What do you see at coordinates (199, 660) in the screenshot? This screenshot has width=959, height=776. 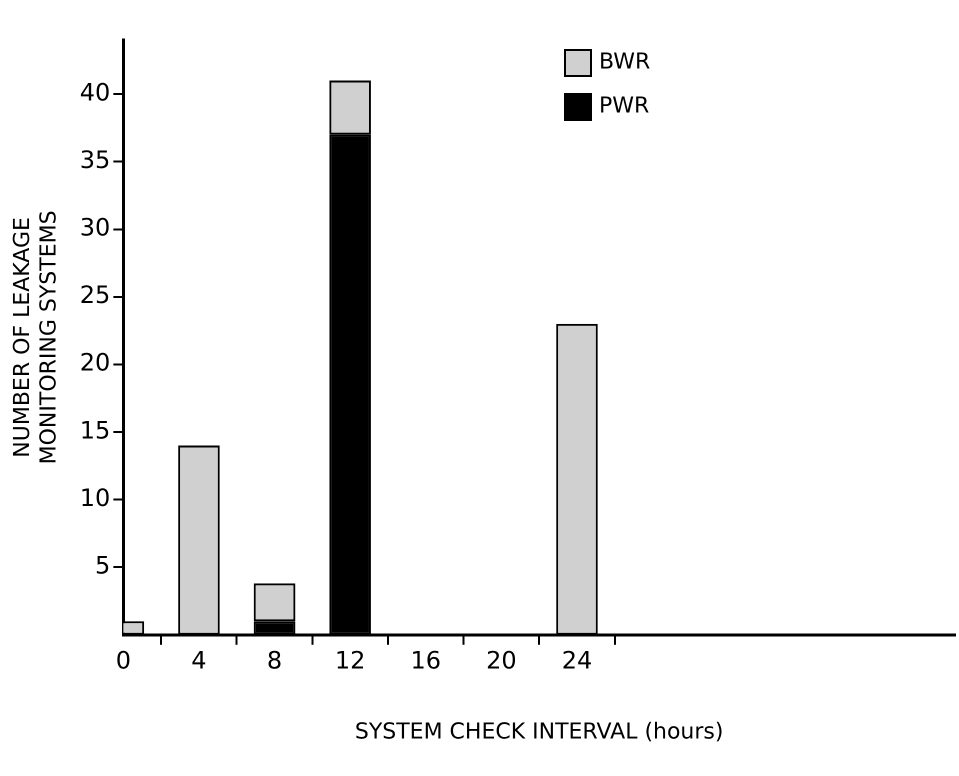 I see `x-tick-label: 4` at bounding box center [199, 660].